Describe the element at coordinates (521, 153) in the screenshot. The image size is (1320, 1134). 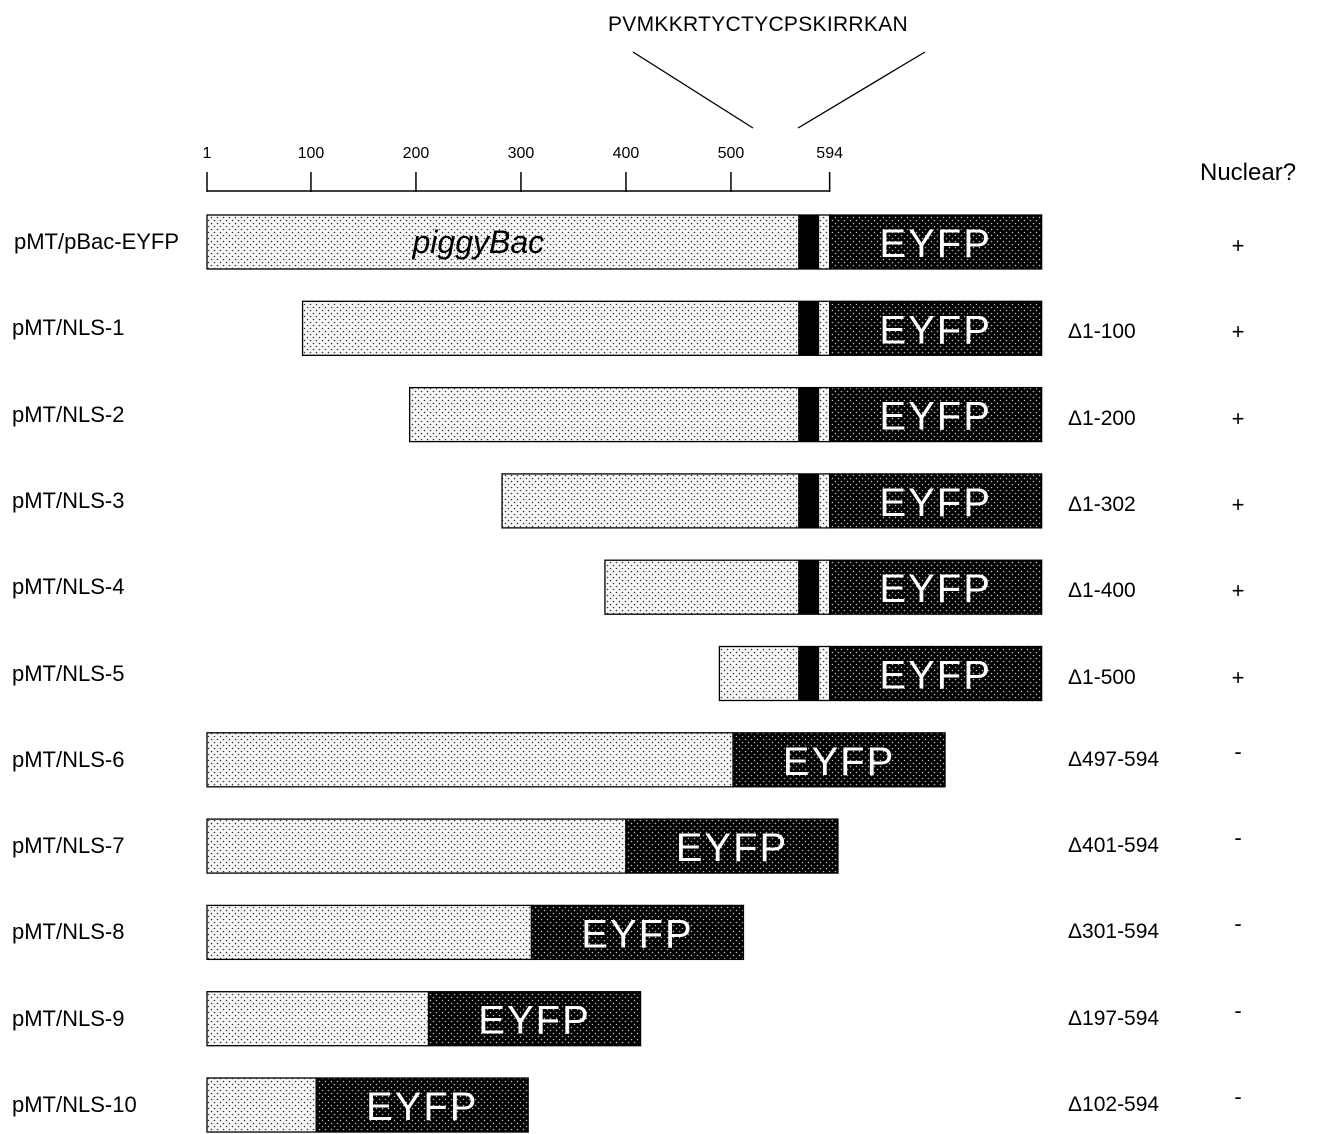
I see `scale-tick-label: 300` at that location.